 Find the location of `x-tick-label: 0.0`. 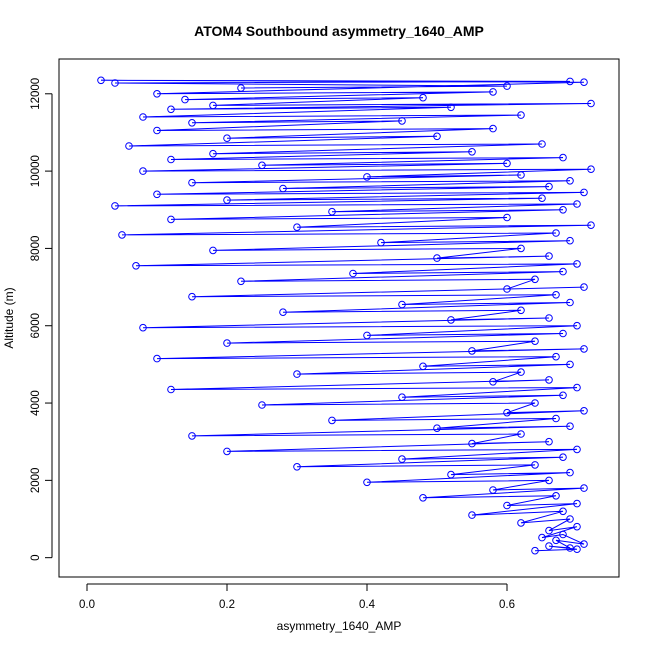

x-tick-label: 0.0 is located at coordinates (87, 605).